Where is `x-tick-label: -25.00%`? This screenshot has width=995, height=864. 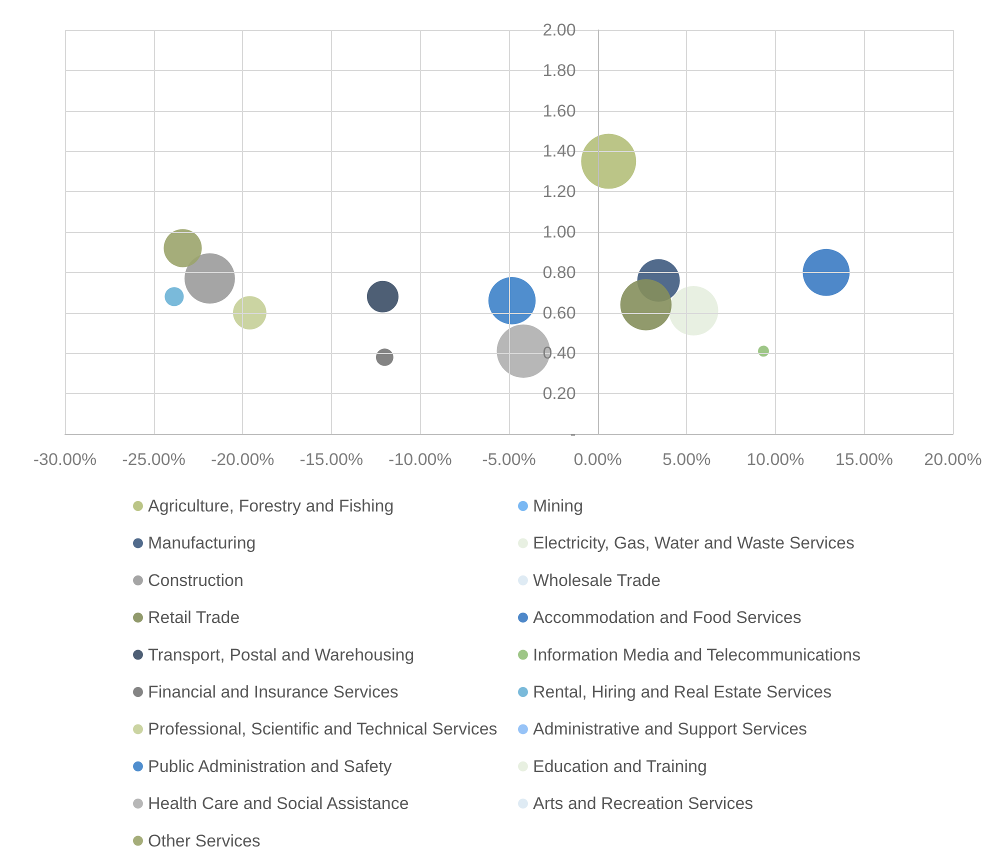
x-tick-label: -25.00% is located at coordinates (154, 459).